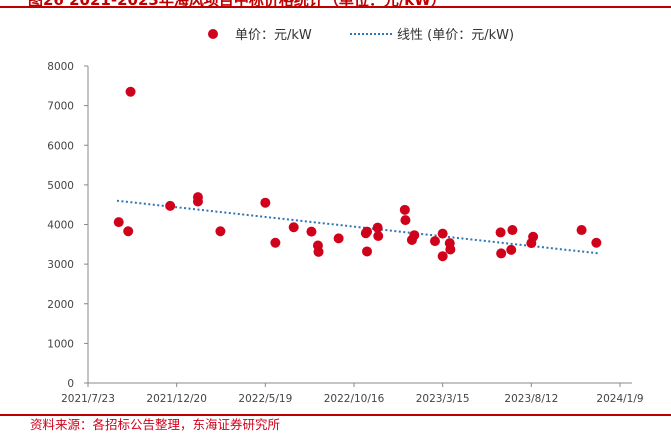 The width and height of the screenshot is (671, 437). What do you see at coordinates (60, 344) in the screenshot?
I see `y-tick-label: 1000` at bounding box center [60, 344].